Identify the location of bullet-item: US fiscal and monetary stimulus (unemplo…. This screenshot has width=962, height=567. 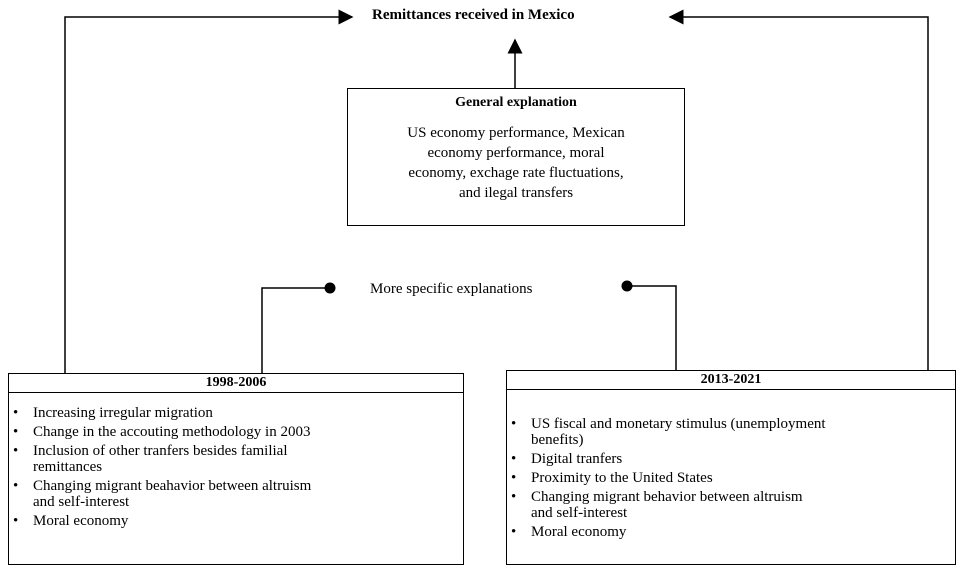
(731, 432).